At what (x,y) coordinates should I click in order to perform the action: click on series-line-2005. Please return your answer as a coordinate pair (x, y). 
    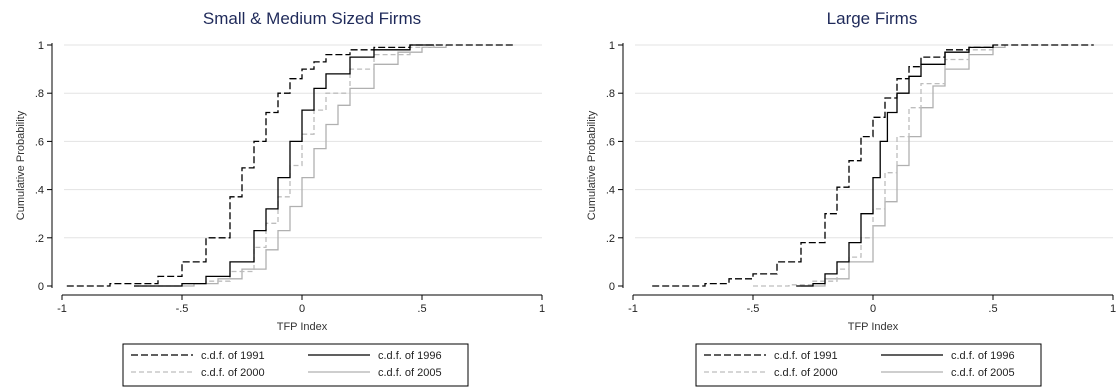
    Looking at the image, I should click on (903, 166).